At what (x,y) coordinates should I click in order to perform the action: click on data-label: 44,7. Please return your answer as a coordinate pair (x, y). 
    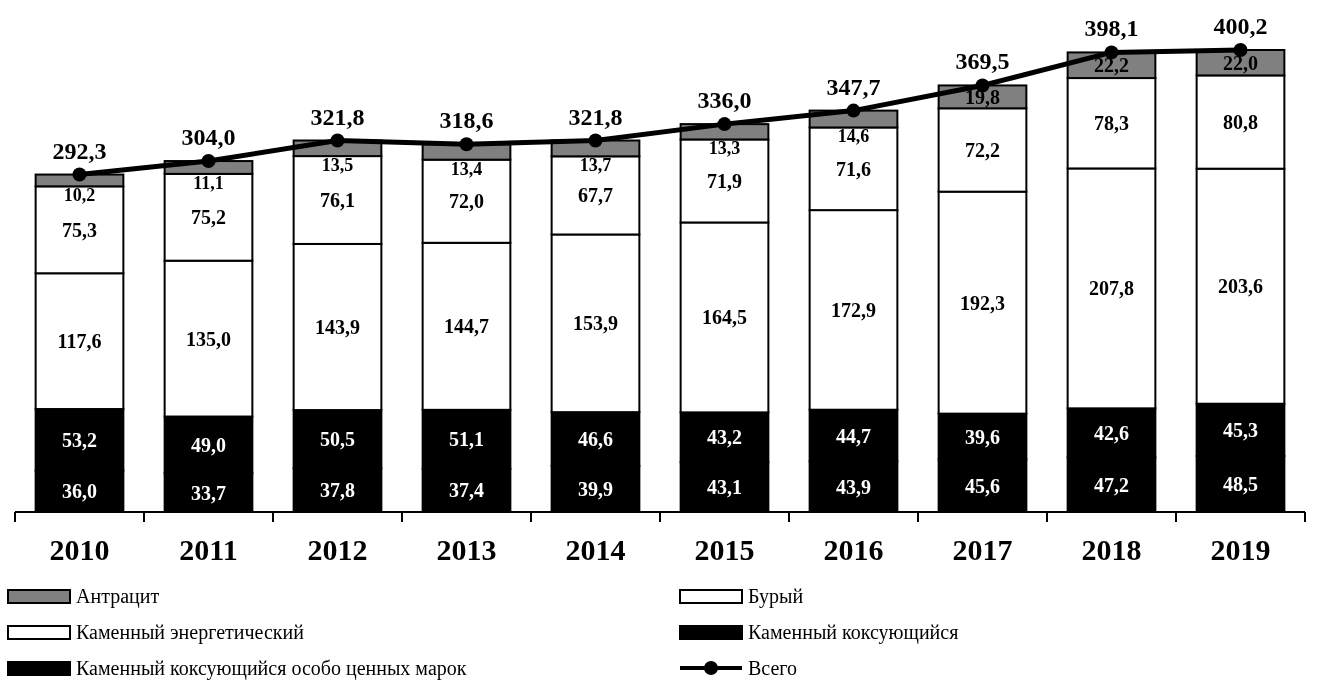
    Looking at the image, I should click on (853, 435).